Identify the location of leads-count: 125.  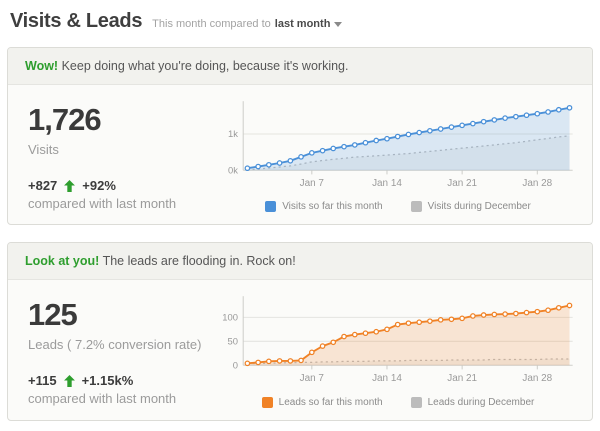
(53, 315).